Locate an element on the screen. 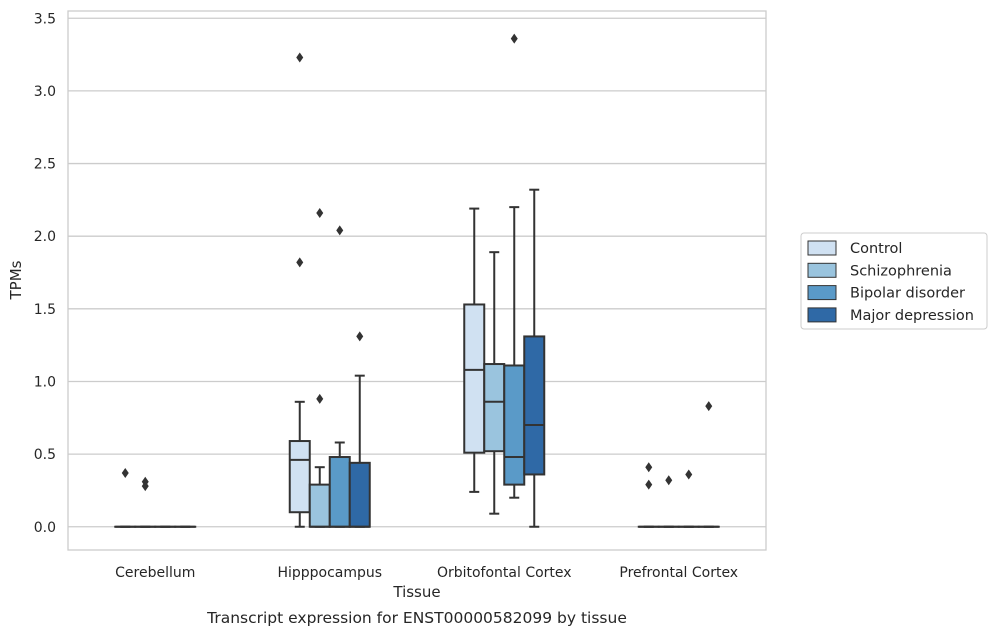  y-tick-label: 3.5 is located at coordinates (45, 19).